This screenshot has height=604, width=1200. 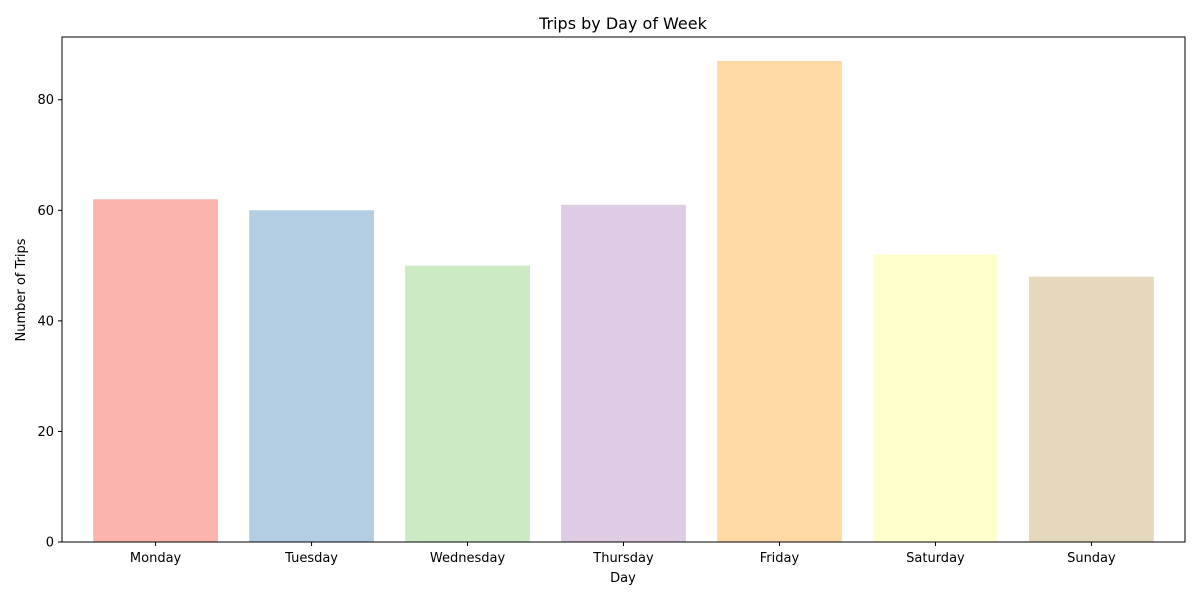 What do you see at coordinates (1091, 558) in the screenshot?
I see `x-tick-label: Sunday` at bounding box center [1091, 558].